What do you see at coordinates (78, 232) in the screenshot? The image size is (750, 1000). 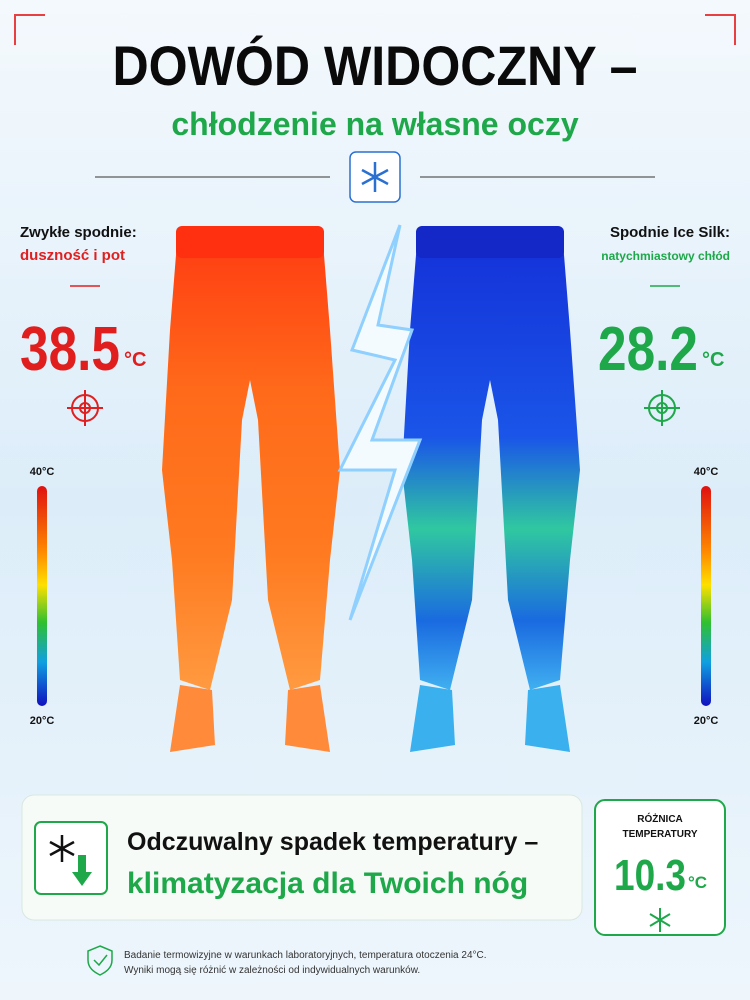 I see `left-label: Zwykłe spodnie:` at bounding box center [78, 232].